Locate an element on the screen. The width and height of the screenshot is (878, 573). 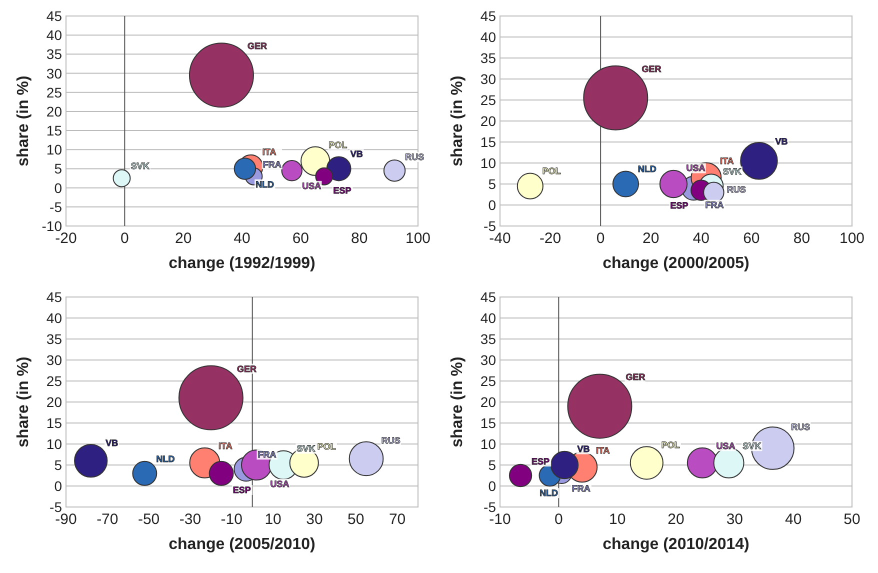
x-axis-title: change (2000/2005) is located at coordinates (676, 263).